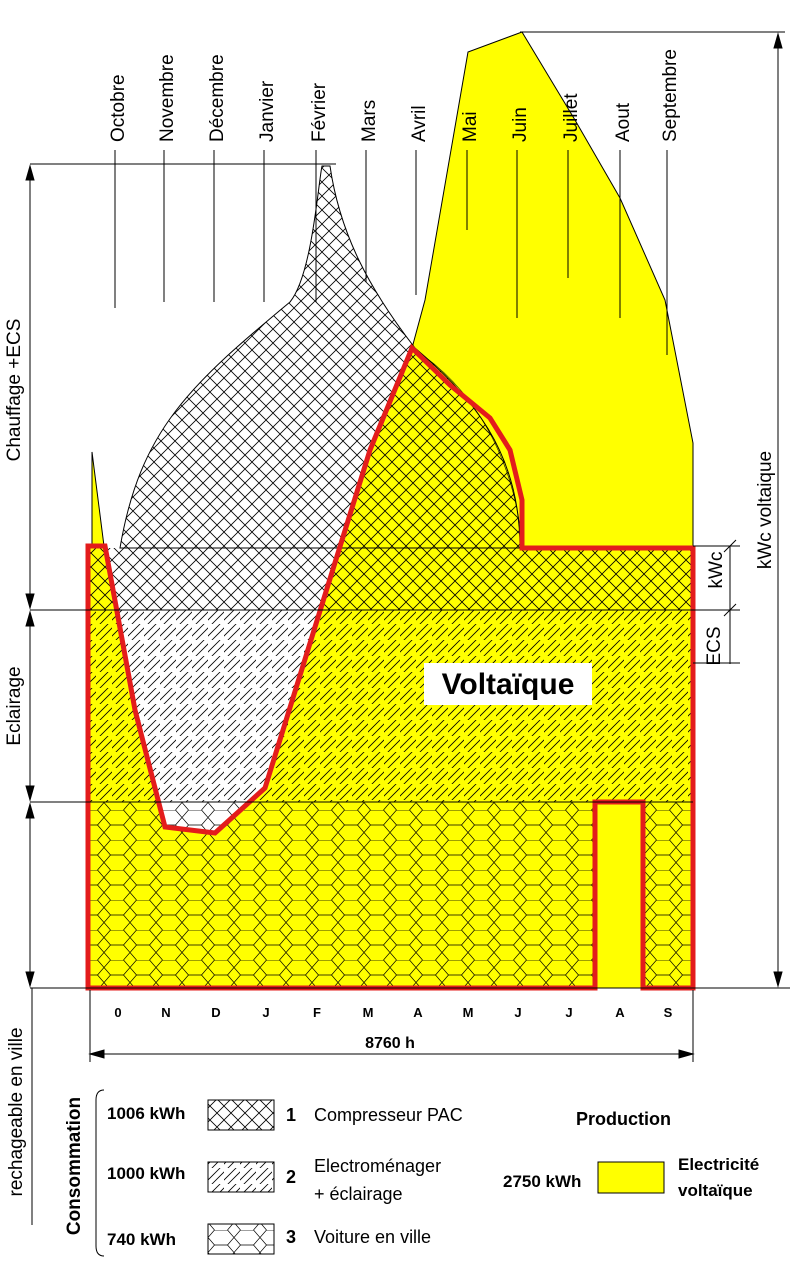  I want to click on pv-left-sliver, so click(98, 499).